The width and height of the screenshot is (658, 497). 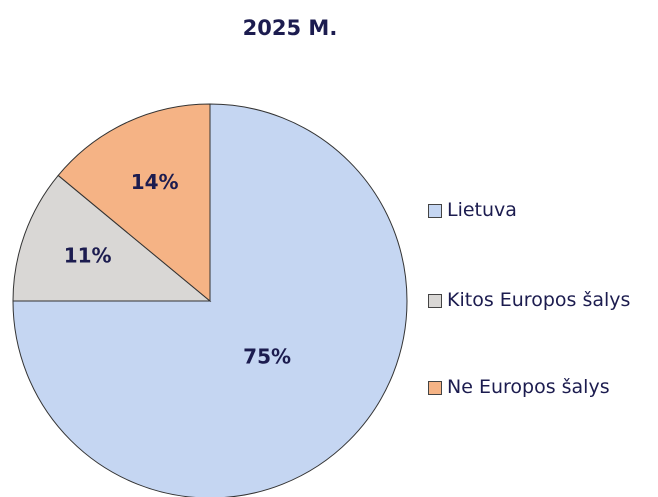 I want to click on legend-label: Lietuva, so click(x=482, y=210).